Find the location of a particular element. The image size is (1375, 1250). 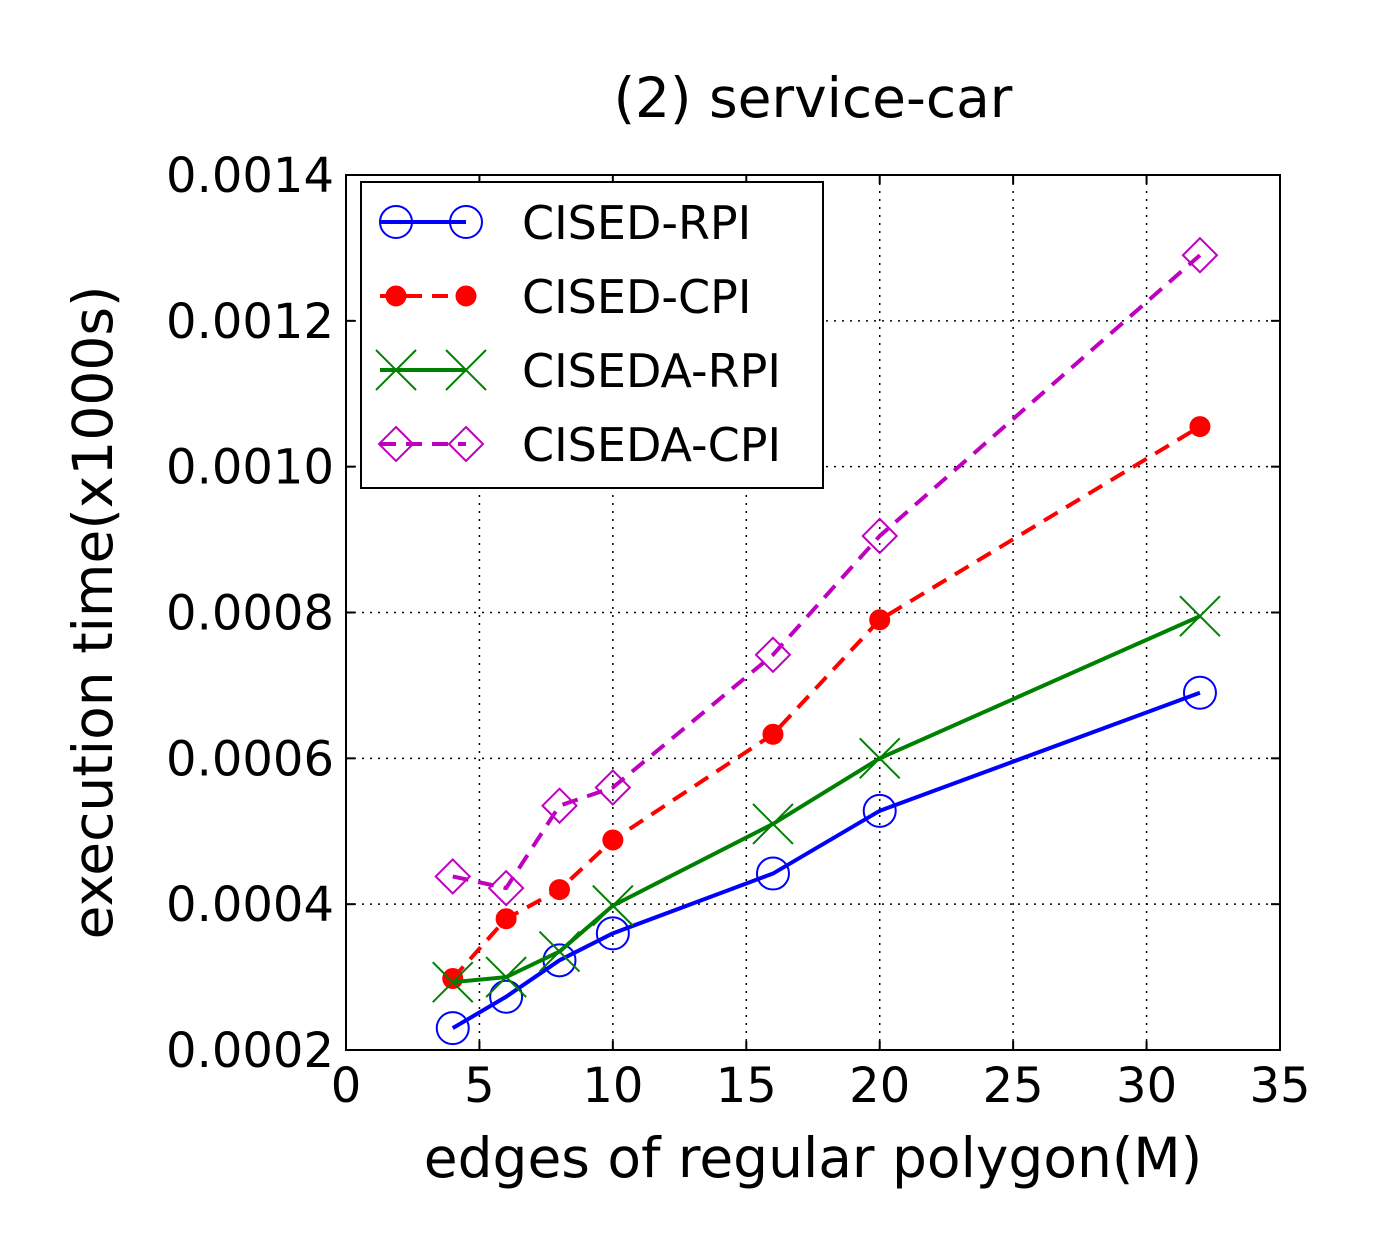

x-tick-label: 30 is located at coordinates (1146, 1086).